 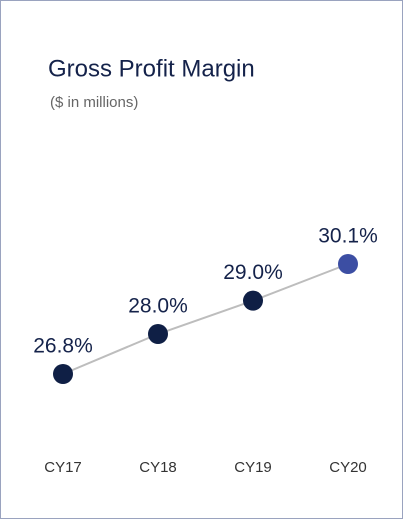 What do you see at coordinates (94, 102) in the screenshot?
I see `chart-subtitle: ($ in millions)` at bounding box center [94, 102].